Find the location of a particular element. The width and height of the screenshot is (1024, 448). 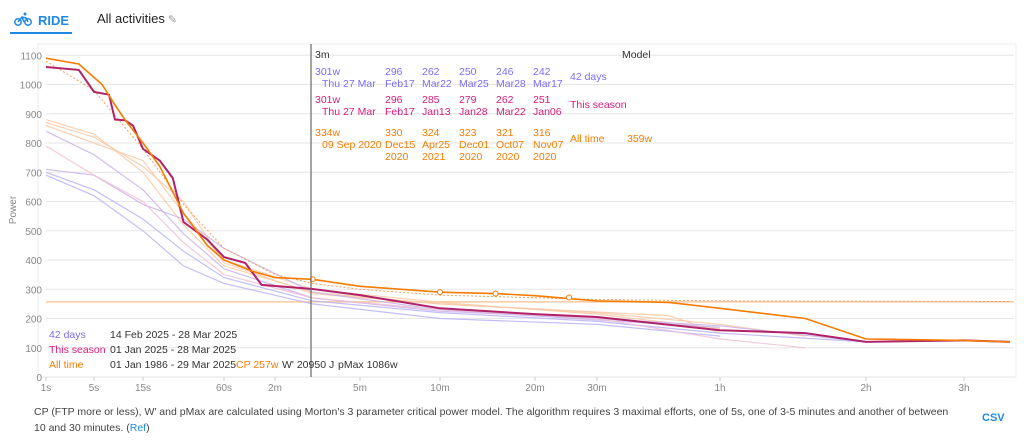

y-tick-label: 1100 is located at coordinates (31, 56).